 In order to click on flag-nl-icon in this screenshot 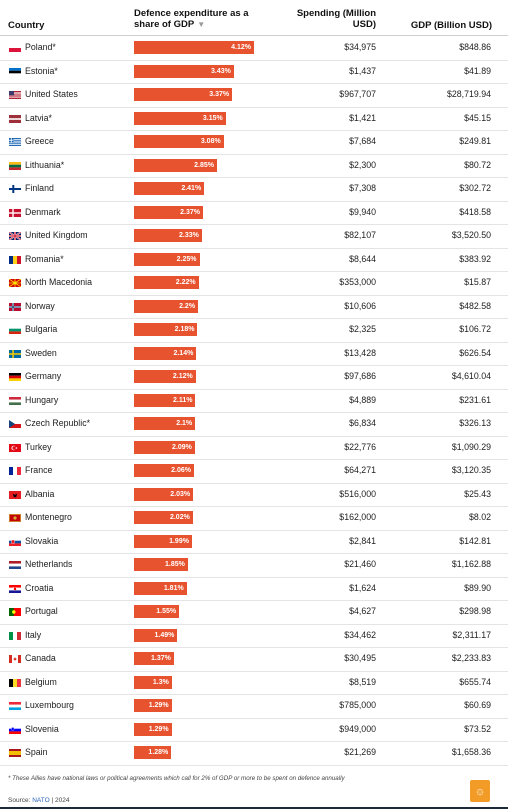, I will do `click(15, 565)`.